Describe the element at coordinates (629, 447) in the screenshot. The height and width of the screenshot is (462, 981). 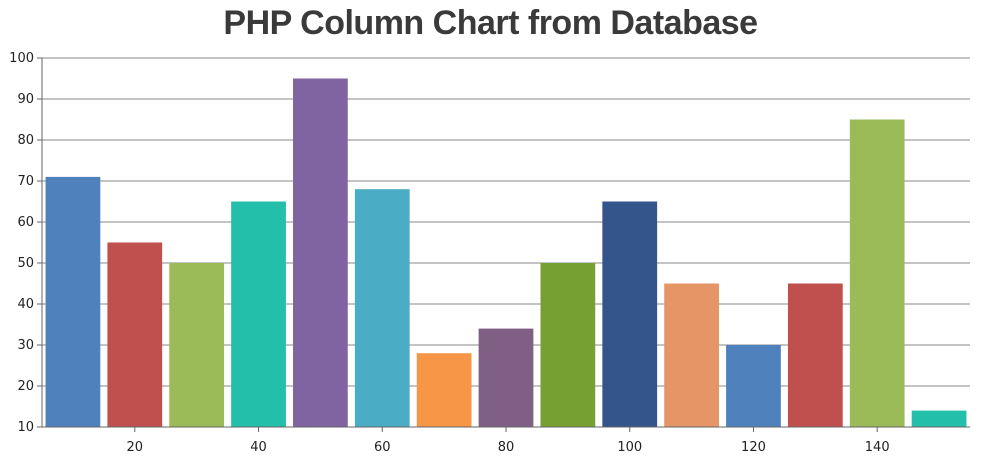
I see `x-tick-label: 100` at that location.